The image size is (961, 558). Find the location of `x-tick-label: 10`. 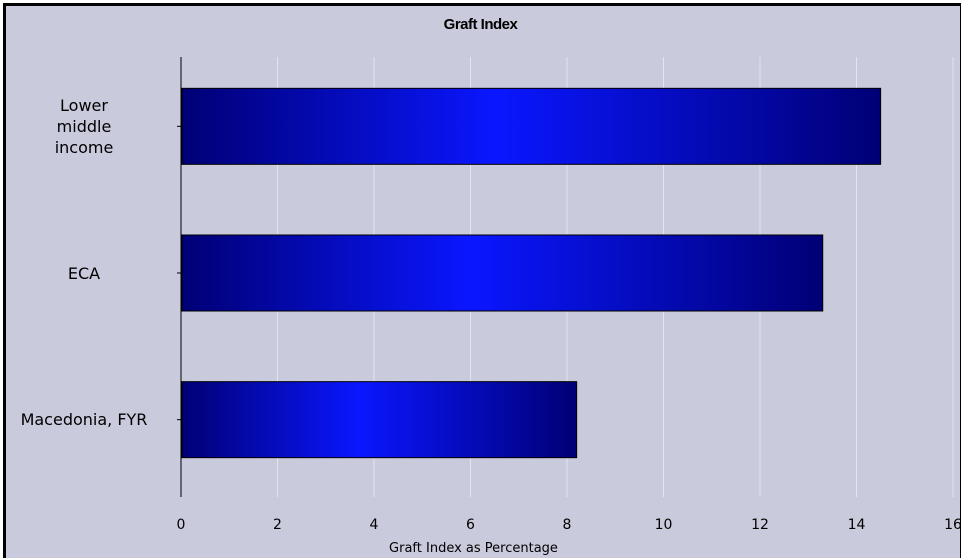

x-tick-label: 10 is located at coordinates (664, 525).